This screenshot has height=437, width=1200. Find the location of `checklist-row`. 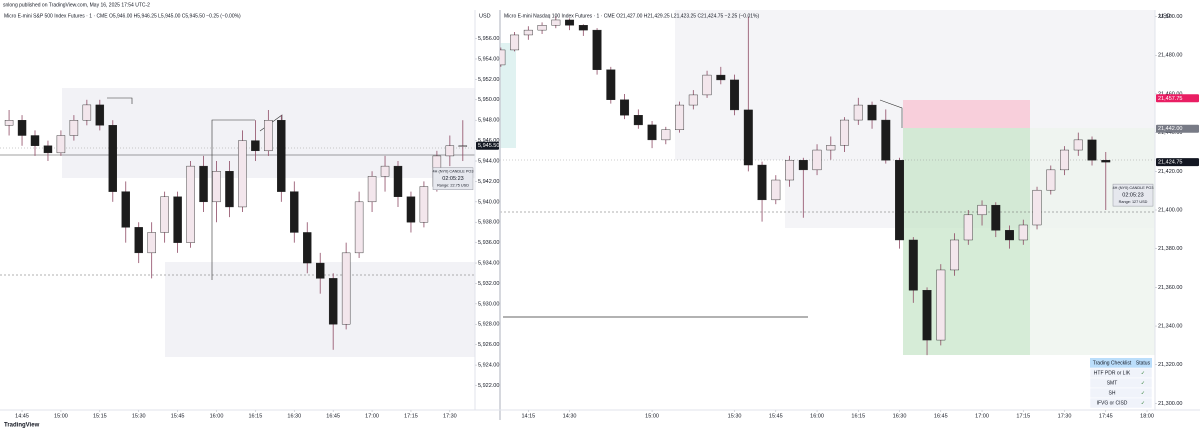

checklist-row is located at coordinates (1121, 403).